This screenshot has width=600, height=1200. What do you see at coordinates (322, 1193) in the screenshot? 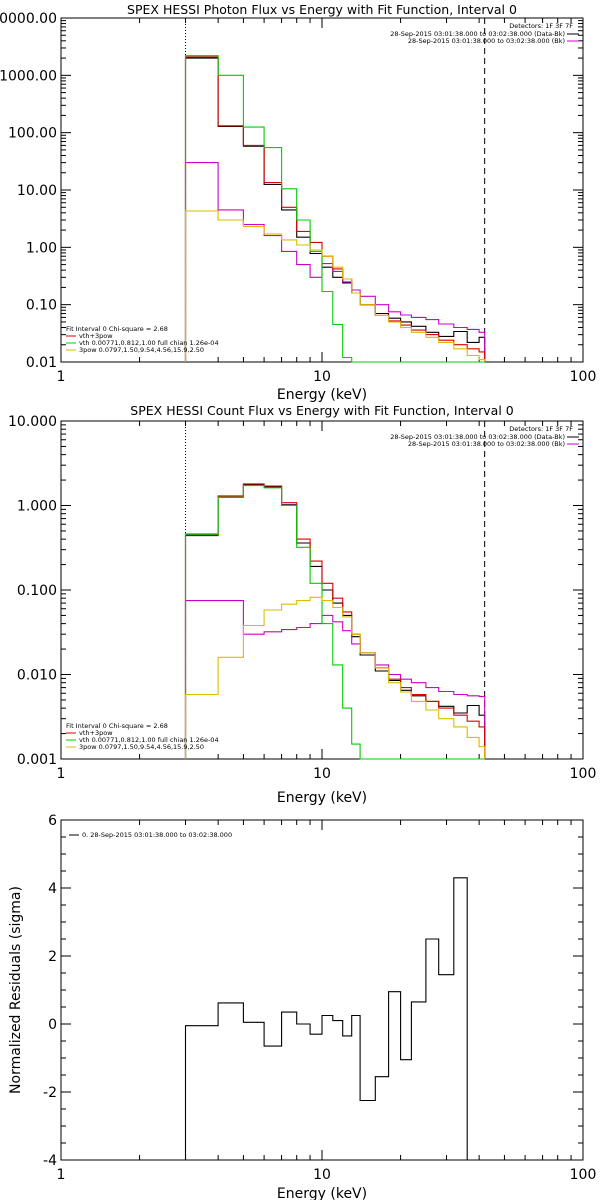
I see `residuals-xlabel: Energy (keV)` at bounding box center [322, 1193].